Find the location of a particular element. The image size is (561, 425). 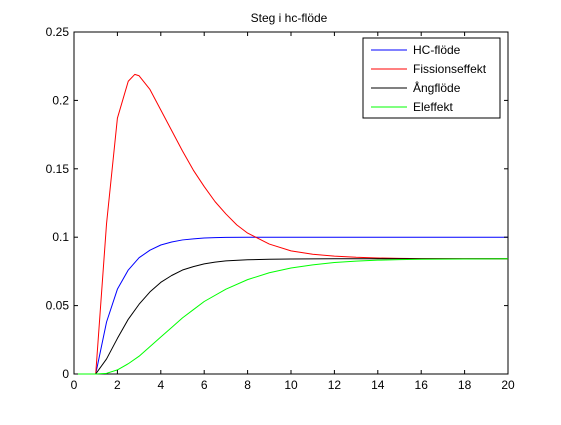

x-tick-label: 8 is located at coordinates (247, 385).